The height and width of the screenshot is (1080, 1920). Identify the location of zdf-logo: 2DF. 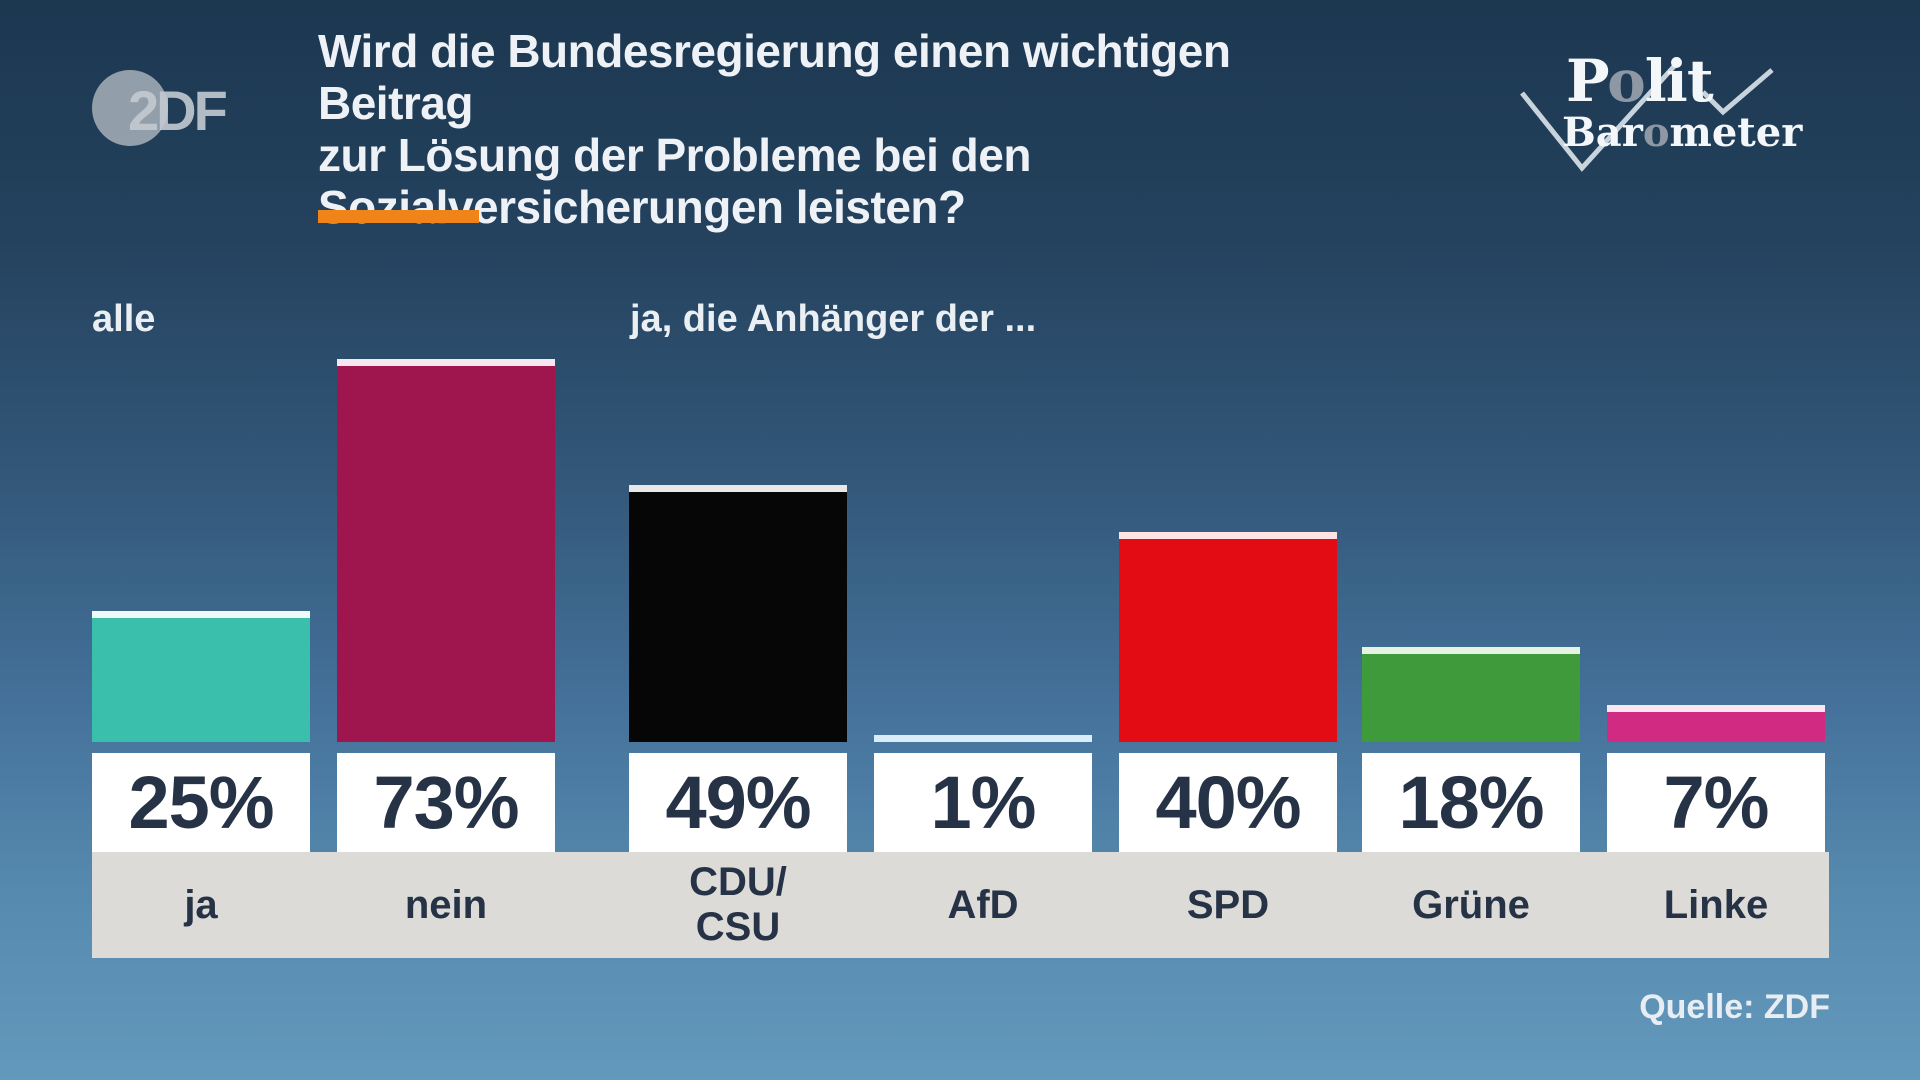
(182, 110).